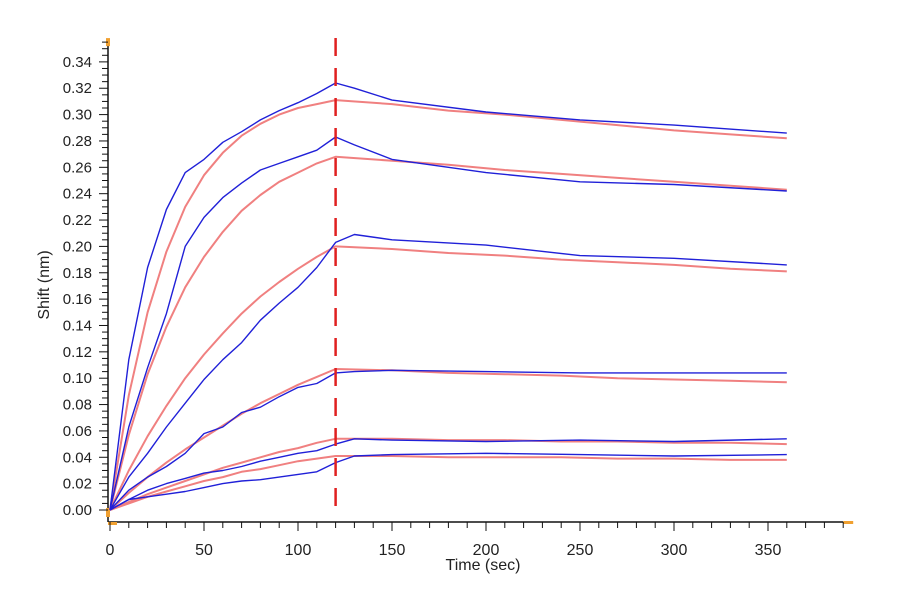  What do you see at coordinates (77, 431) in the screenshot?
I see `y-tick-label: 0.06` at bounding box center [77, 431].